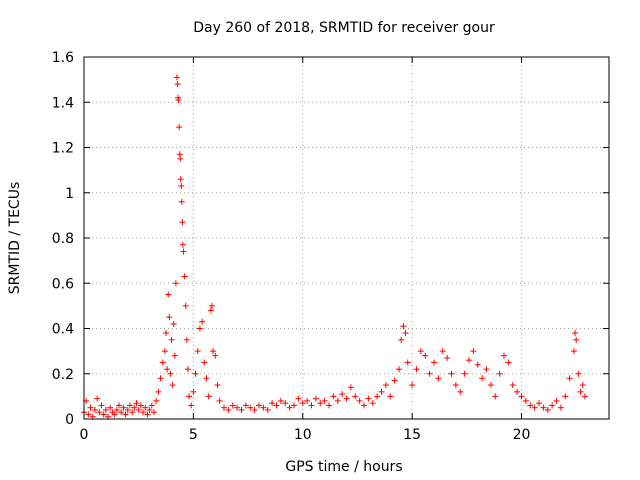  What do you see at coordinates (84, 435) in the screenshot?
I see `x-tick-label: 0` at bounding box center [84, 435].